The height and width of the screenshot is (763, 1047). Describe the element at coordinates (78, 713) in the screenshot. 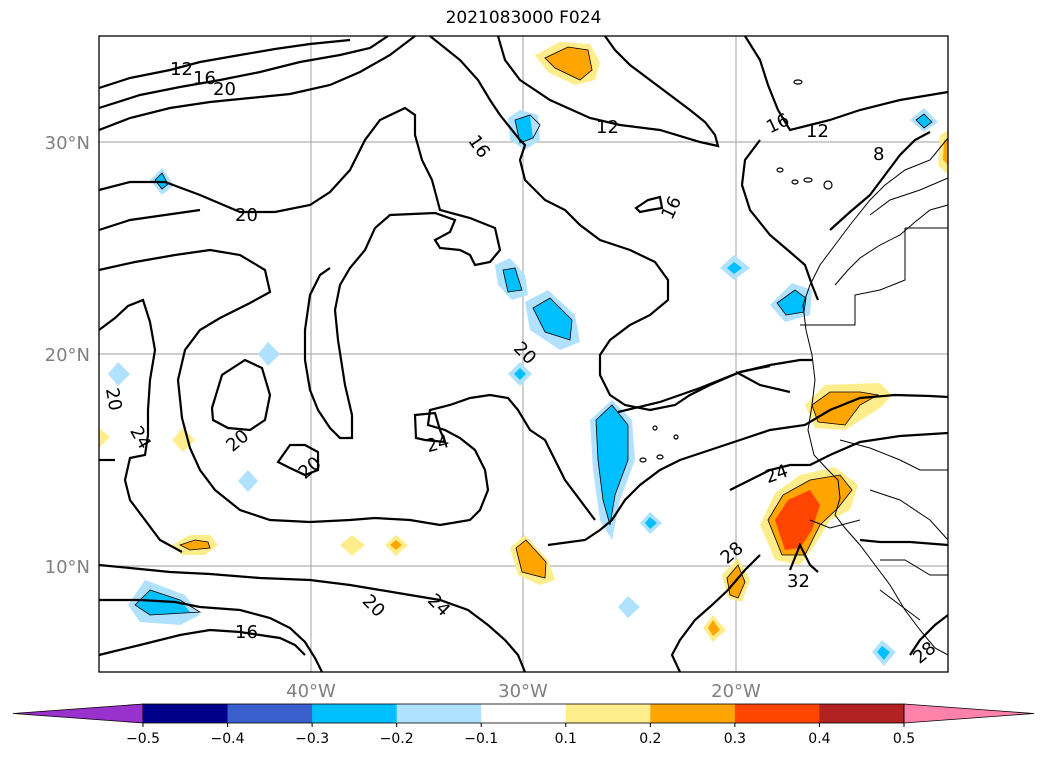

I see `colorbar-extend-low` at that location.